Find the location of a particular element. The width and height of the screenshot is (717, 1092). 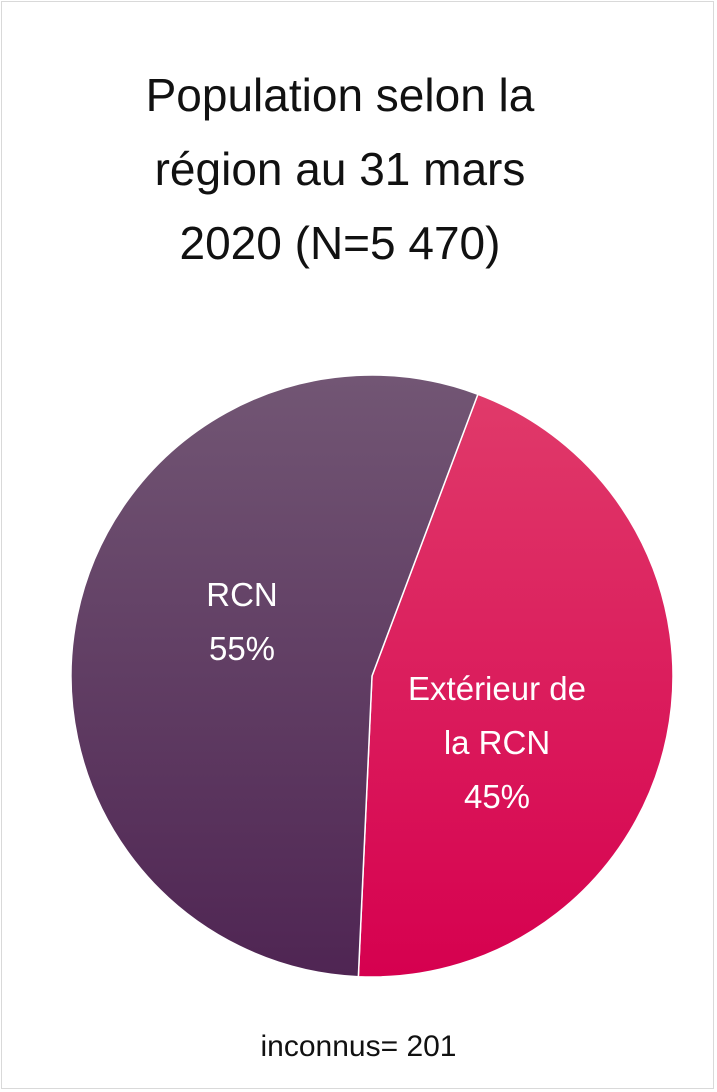

pie-slice-label-0-line-1: la RCN is located at coordinates (497, 742).